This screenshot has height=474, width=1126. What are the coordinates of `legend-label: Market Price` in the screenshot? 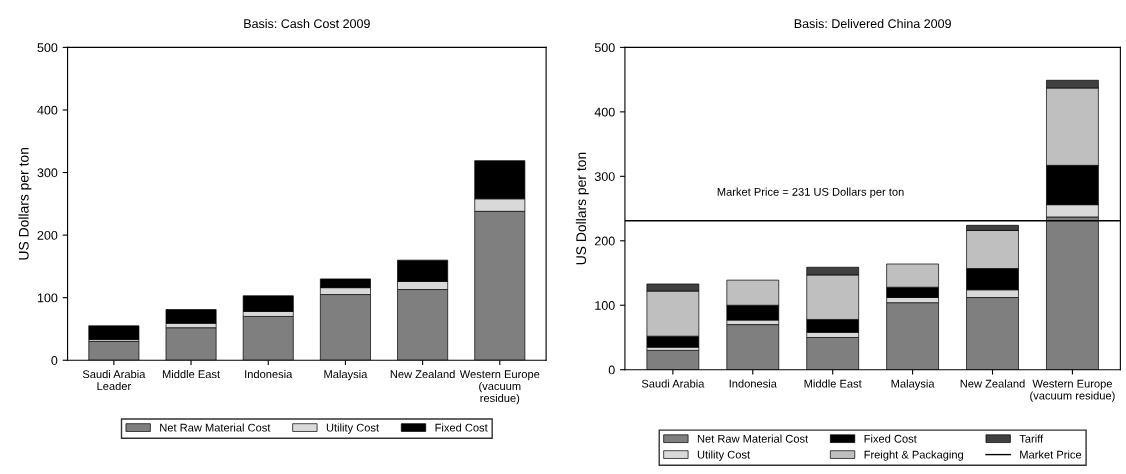 It's located at (1051, 454).